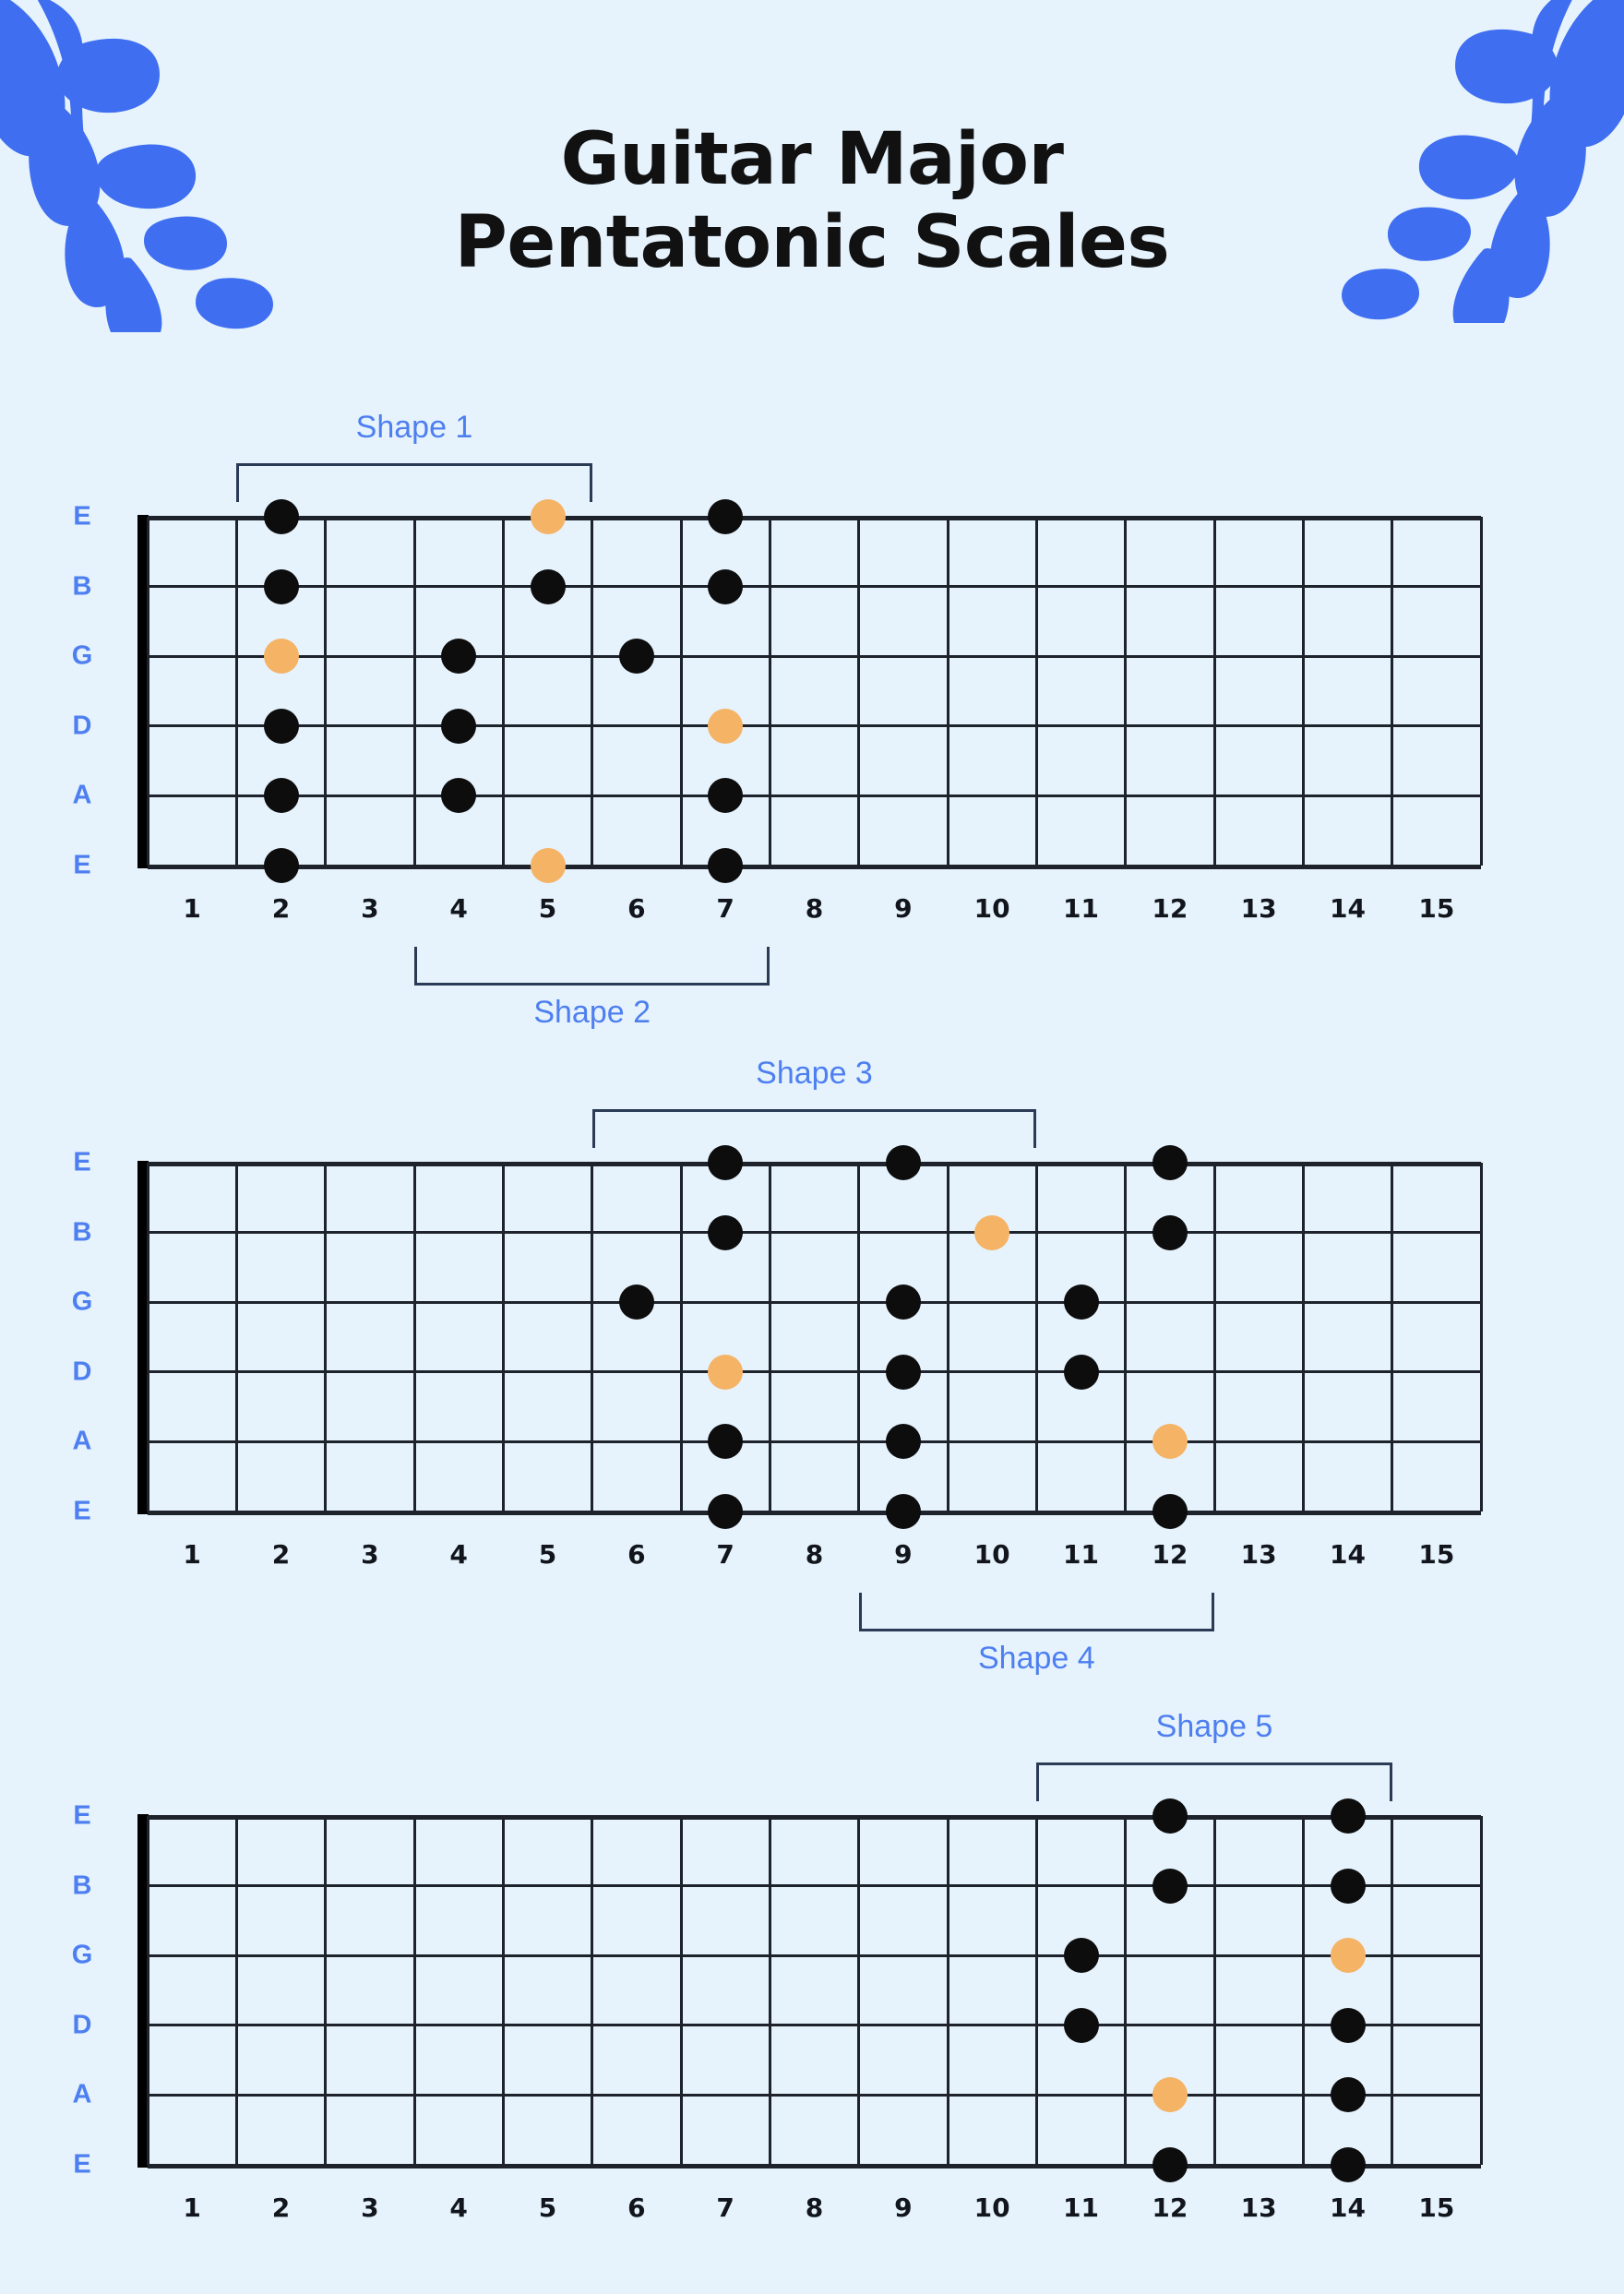 This screenshot has height=2294, width=1624. Describe the element at coordinates (1170, 1886) in the screenshot. I see `note-dot-scale-b1-fret12` at that location.